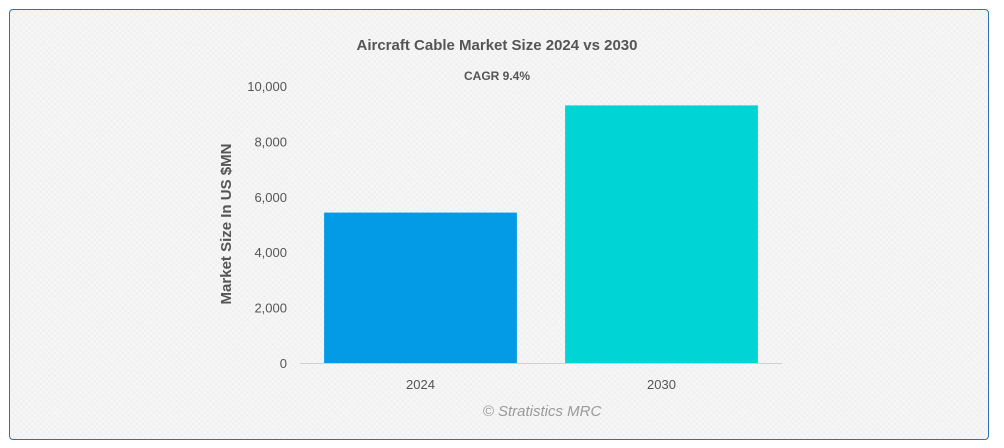  What do you see at coordinates (541, 384) in the screenshot?
I see `x-axis-ticks: 2024 2030` at bounding box center [541, 384].